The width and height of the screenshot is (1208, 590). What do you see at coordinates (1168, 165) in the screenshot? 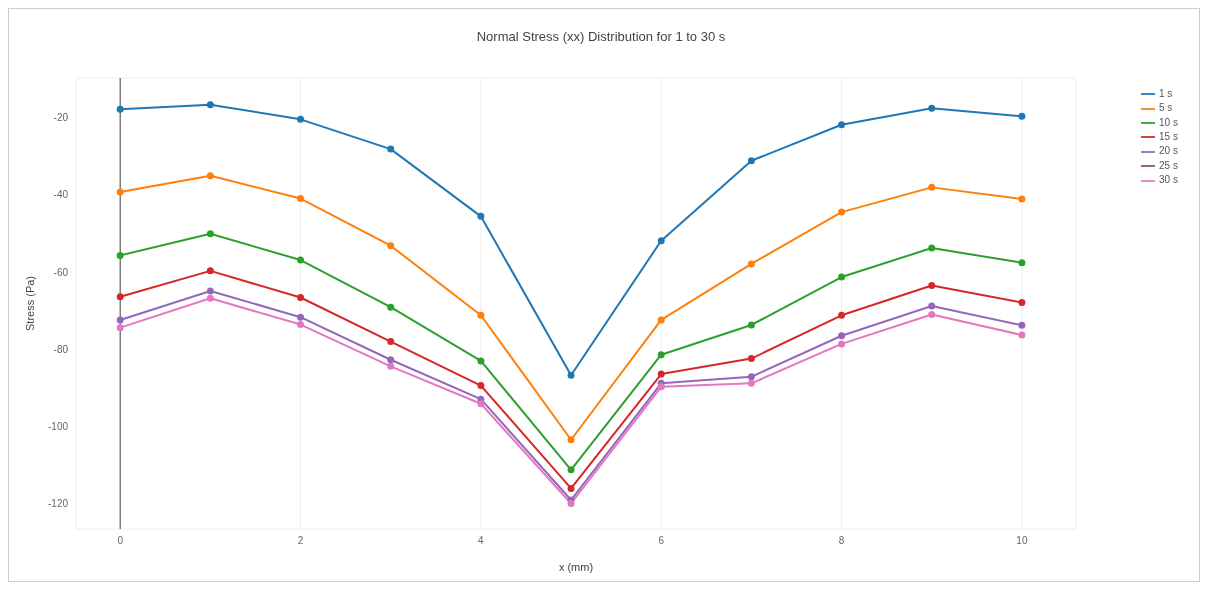
I see `legend-label: 25 s` at bounding box center [1168, 165].